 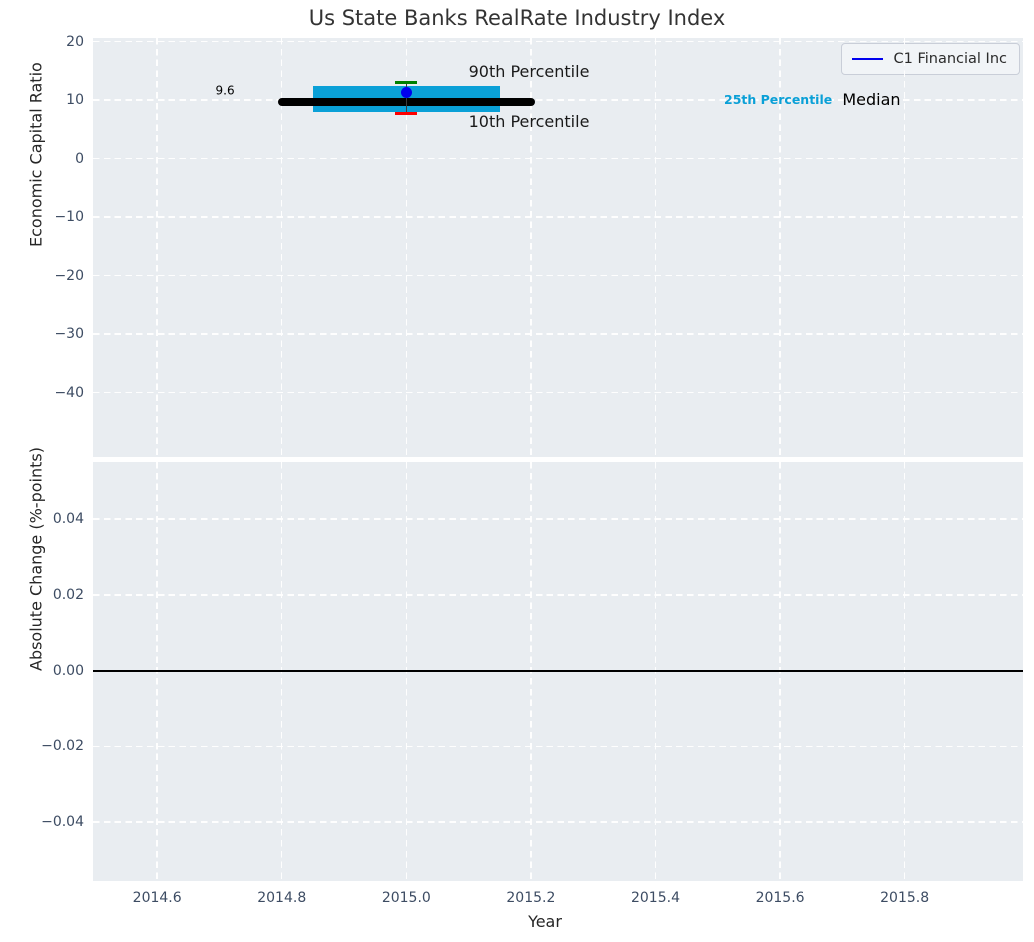 What do you see at coordinates (75, 41) in the screenshot?
I see `y-tick-label: 20` at bounding box center [75, 41].